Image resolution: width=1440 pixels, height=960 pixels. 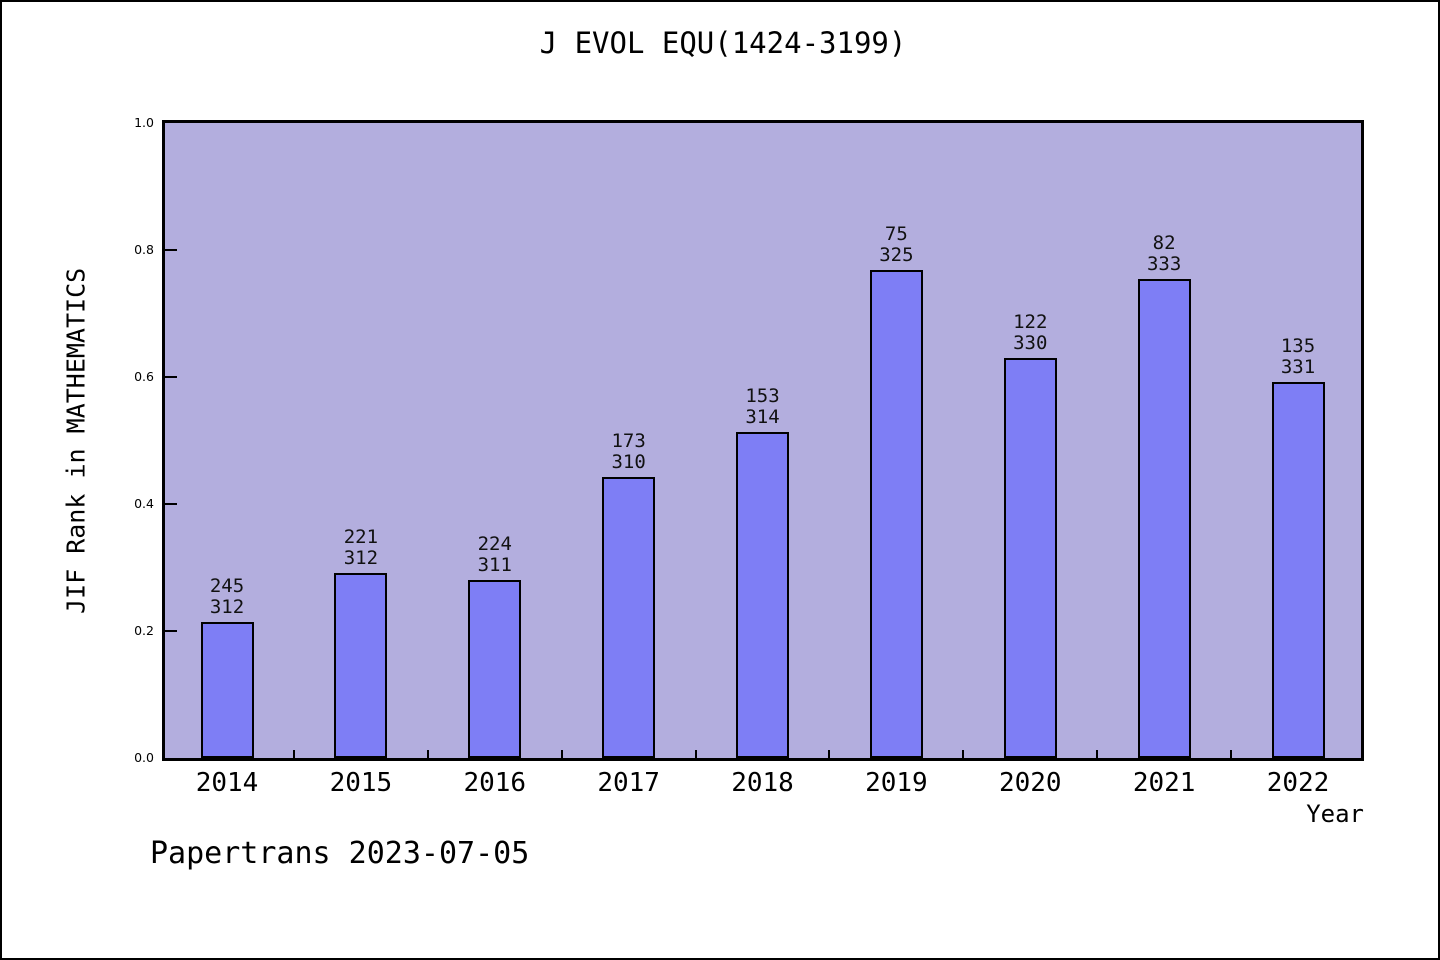 I want to click on y-tick-label: 0.8, so click(x=144, y=249).